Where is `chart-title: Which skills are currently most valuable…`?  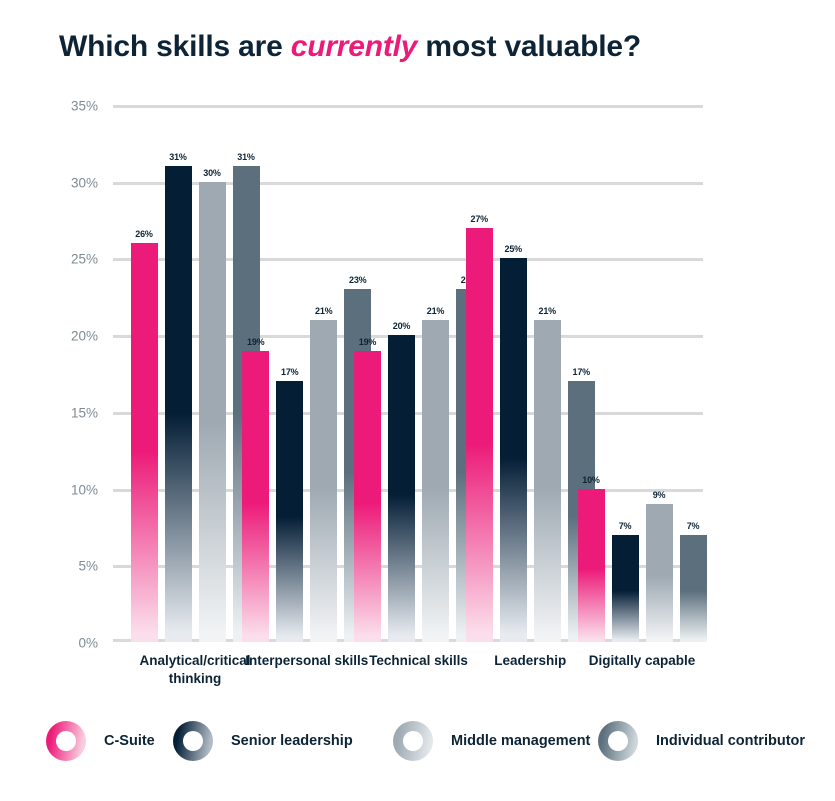 chart-title: Which skills are currently most valuable… is located at coordinates (429, 47).